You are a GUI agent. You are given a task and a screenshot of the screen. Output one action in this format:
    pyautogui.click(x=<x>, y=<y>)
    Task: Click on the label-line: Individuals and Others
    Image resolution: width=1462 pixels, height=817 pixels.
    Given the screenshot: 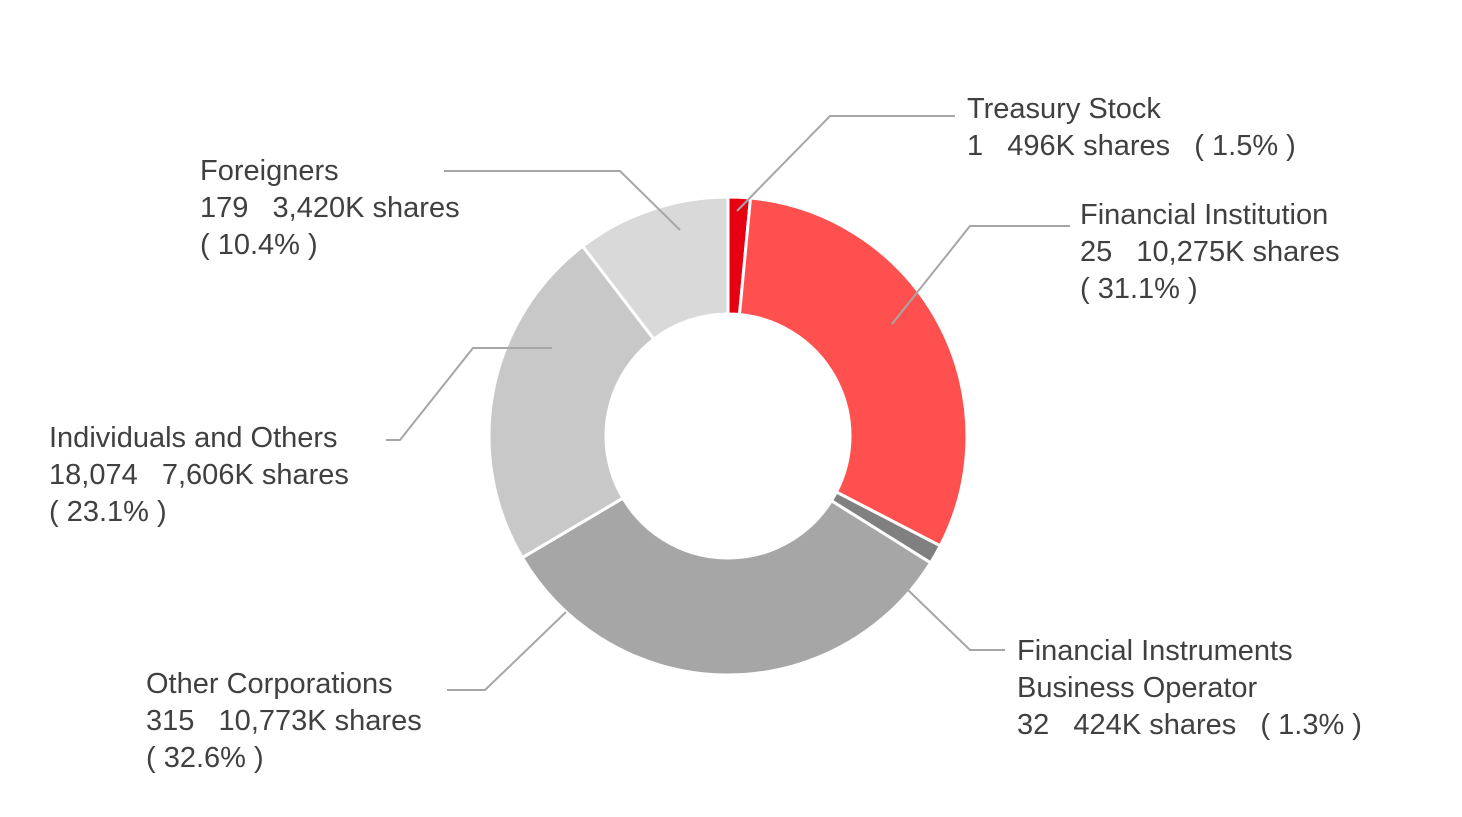 What is the action you would take?
    pyautogui.click(x=193, y=438)
    